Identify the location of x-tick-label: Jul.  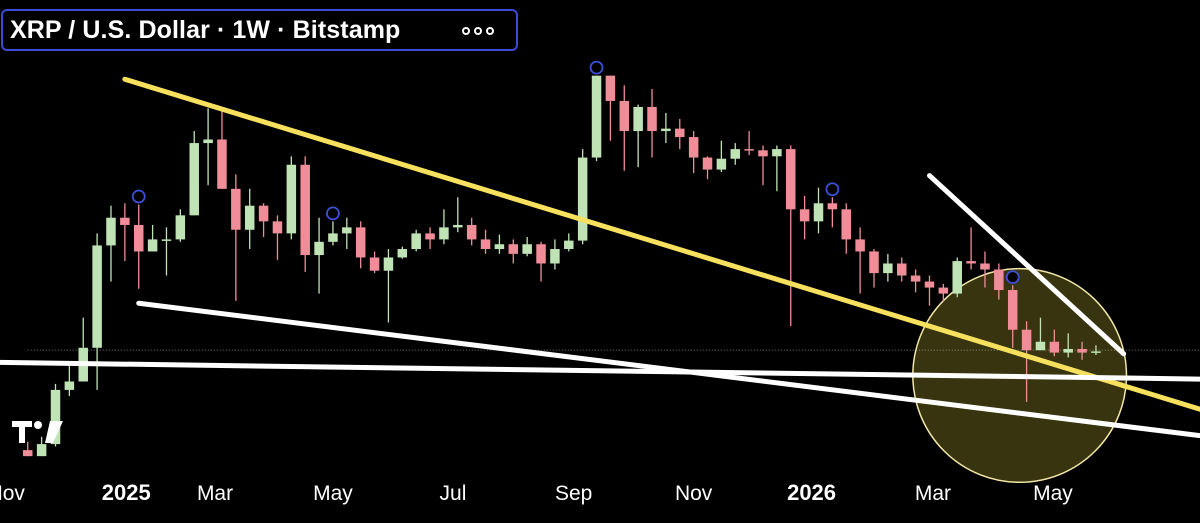
(453, 493).